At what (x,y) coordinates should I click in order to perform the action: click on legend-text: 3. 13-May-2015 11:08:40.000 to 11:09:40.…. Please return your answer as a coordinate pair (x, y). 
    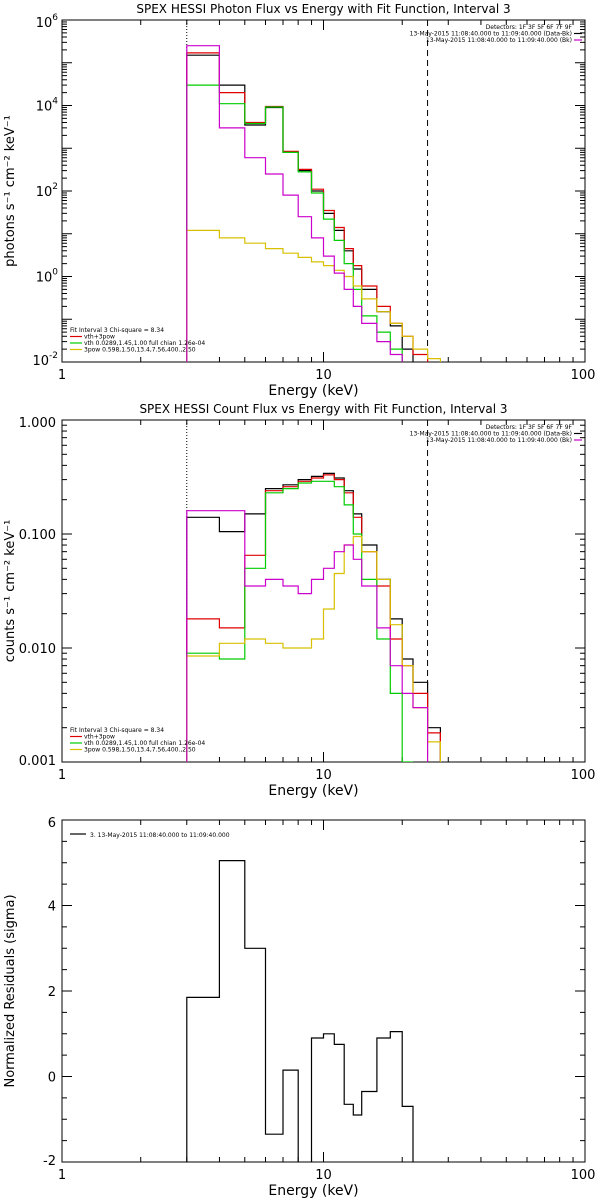
    Looking at the image, I should click on (160, 835).